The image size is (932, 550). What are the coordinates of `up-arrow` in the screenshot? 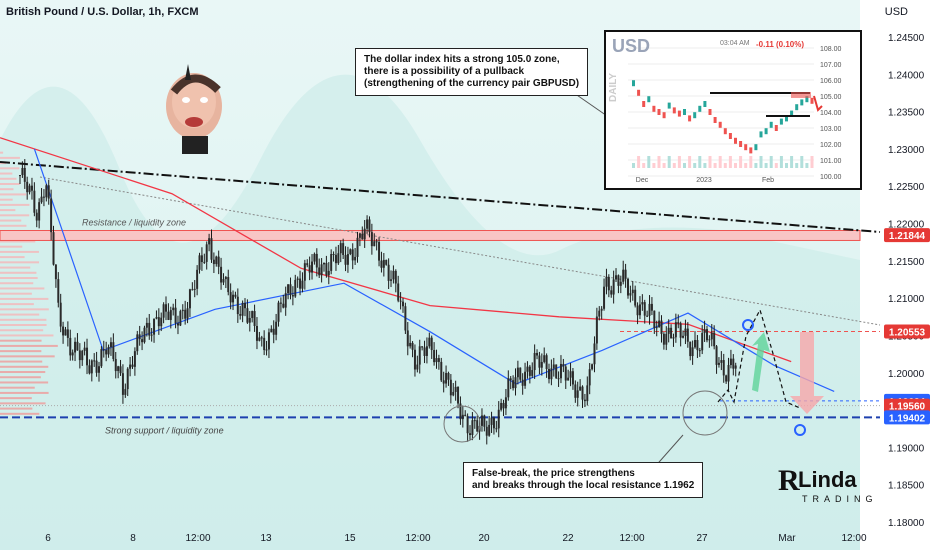 It's located at (761, 362).